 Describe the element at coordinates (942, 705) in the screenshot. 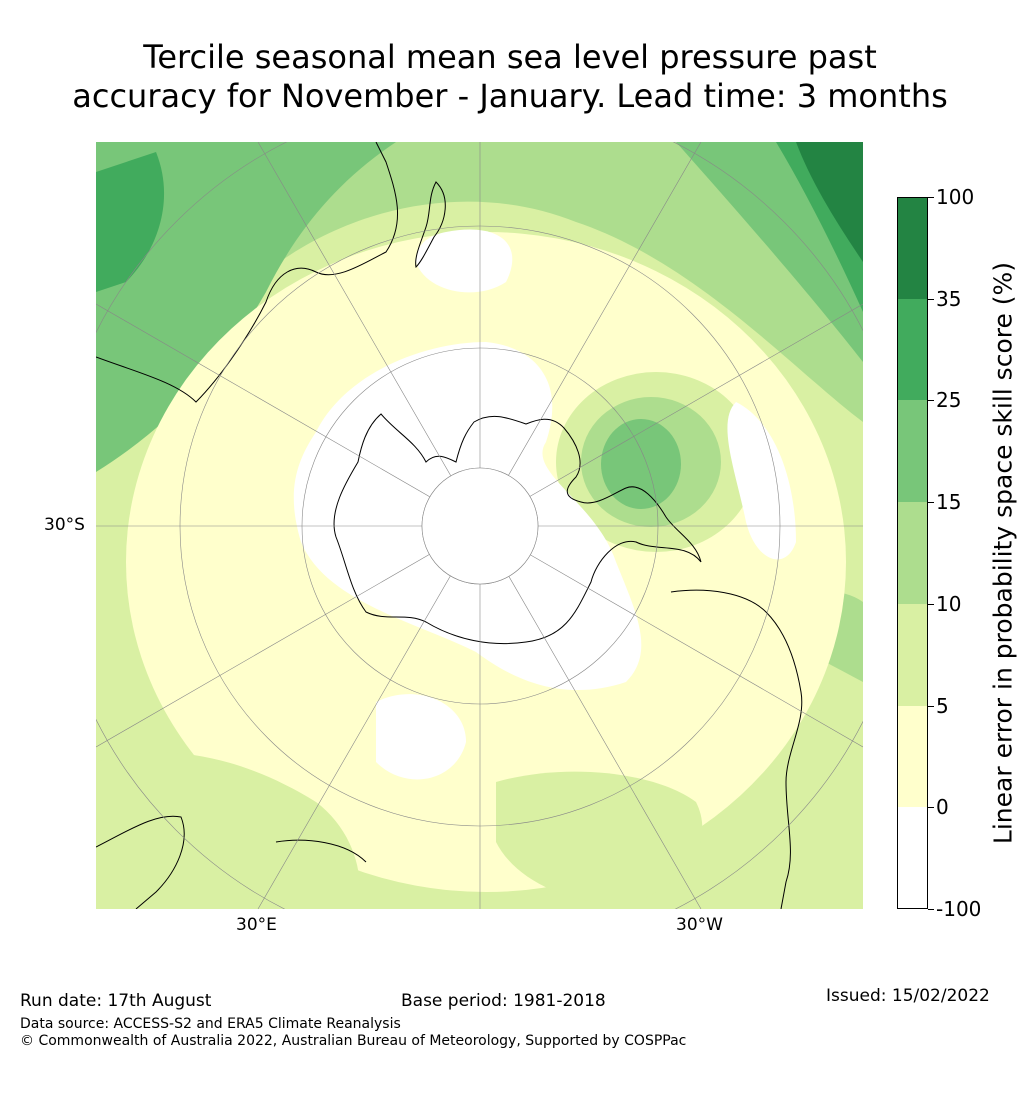

I see `colorbar-tick-label: 5` at that location.